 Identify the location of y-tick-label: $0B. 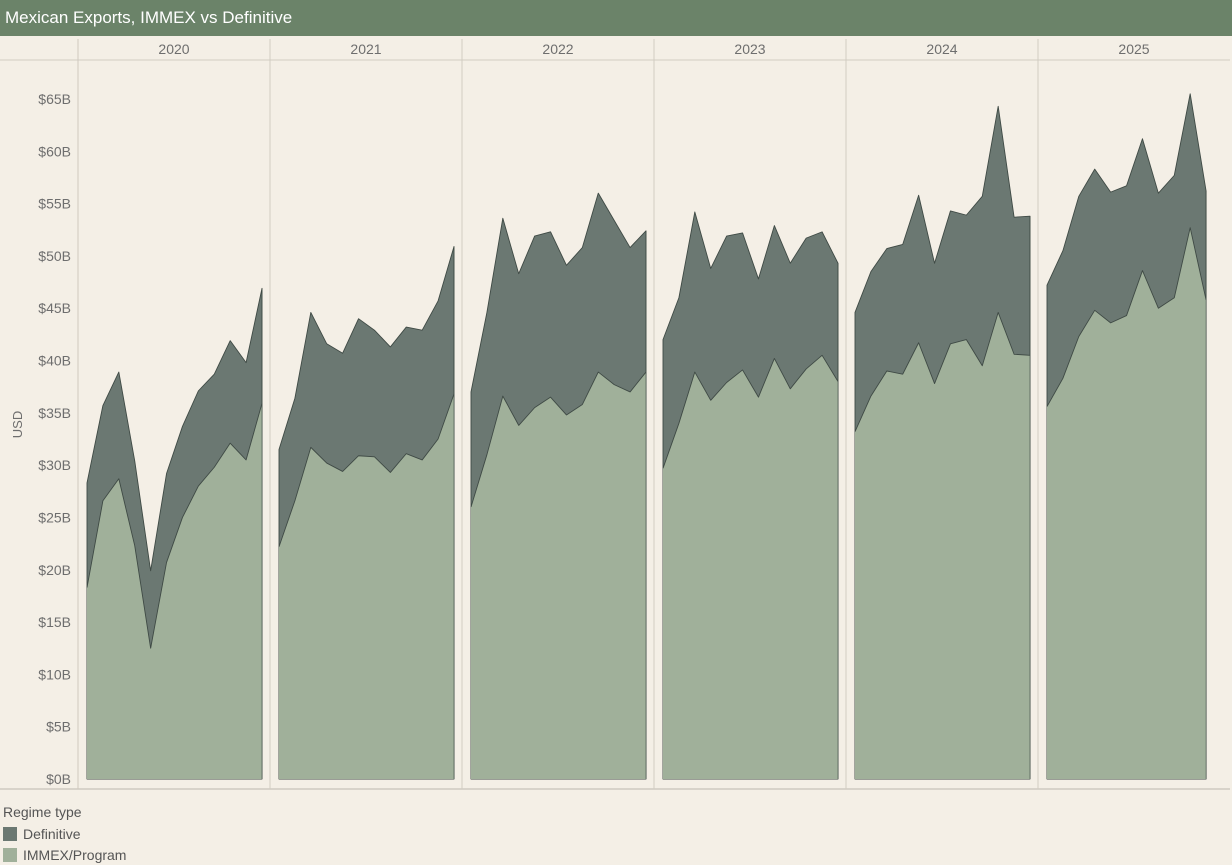
(58, 779).